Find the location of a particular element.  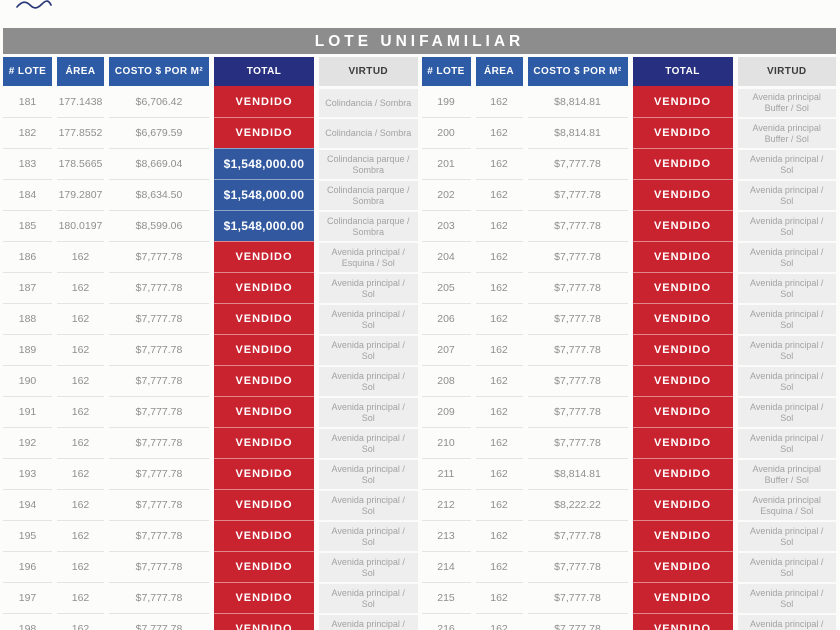

costo-per-m2-cell: $8,222.22 is located at coordinates (577, 504).